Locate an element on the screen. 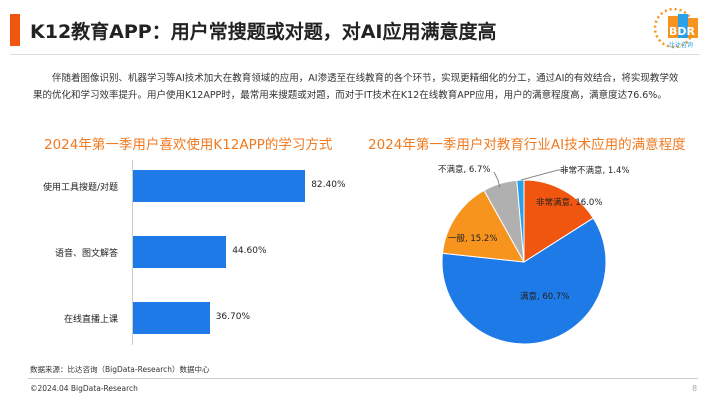  bar-category-label: 在线直播上课 is located at coordinates (90, 320).